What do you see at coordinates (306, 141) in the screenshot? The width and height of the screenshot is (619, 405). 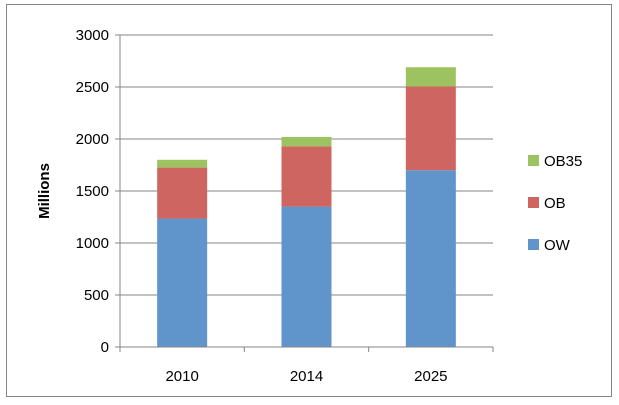 I see `bar-ob35-2014` at bounding box center [306, 141].